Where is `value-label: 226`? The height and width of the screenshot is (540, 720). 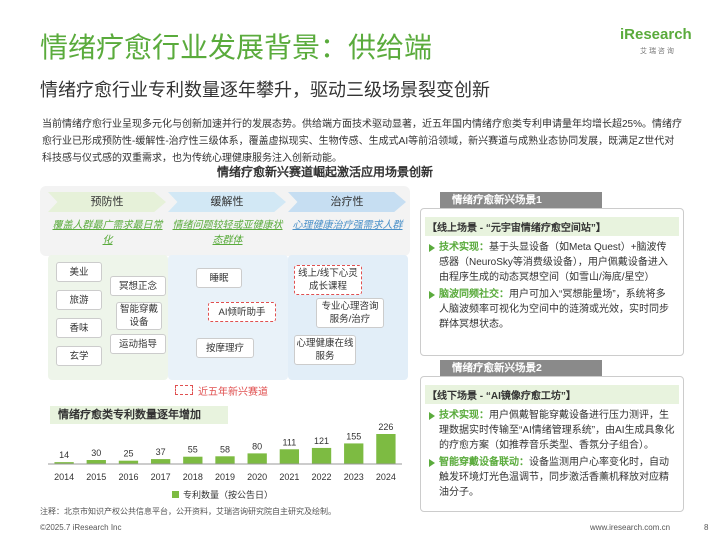 value-label: 226 is located at coordinates (385, 427).